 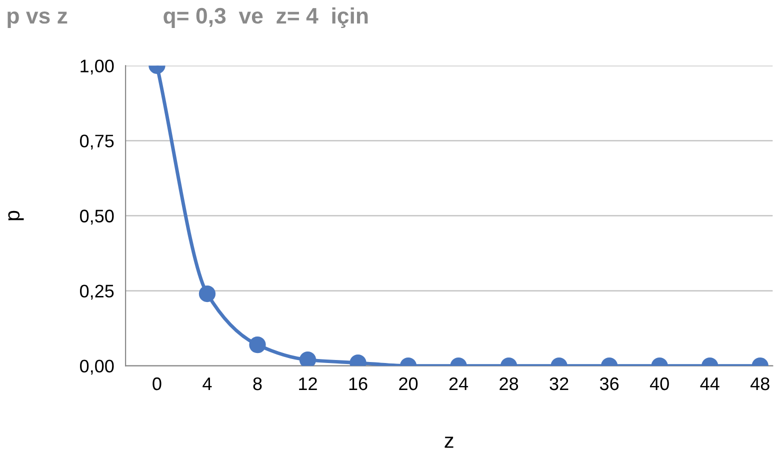 What do you see at coordinates (257, 383) in the screenshot?
I see `x-tick-label: 8` at bounding box center [257, 383].